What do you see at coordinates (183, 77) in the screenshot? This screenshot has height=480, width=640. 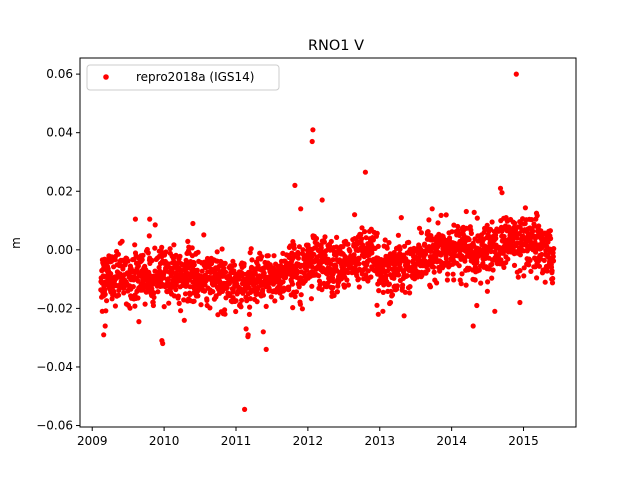 I see `legend: repro2018a (IGS14)` at bounding box center [183, 77].